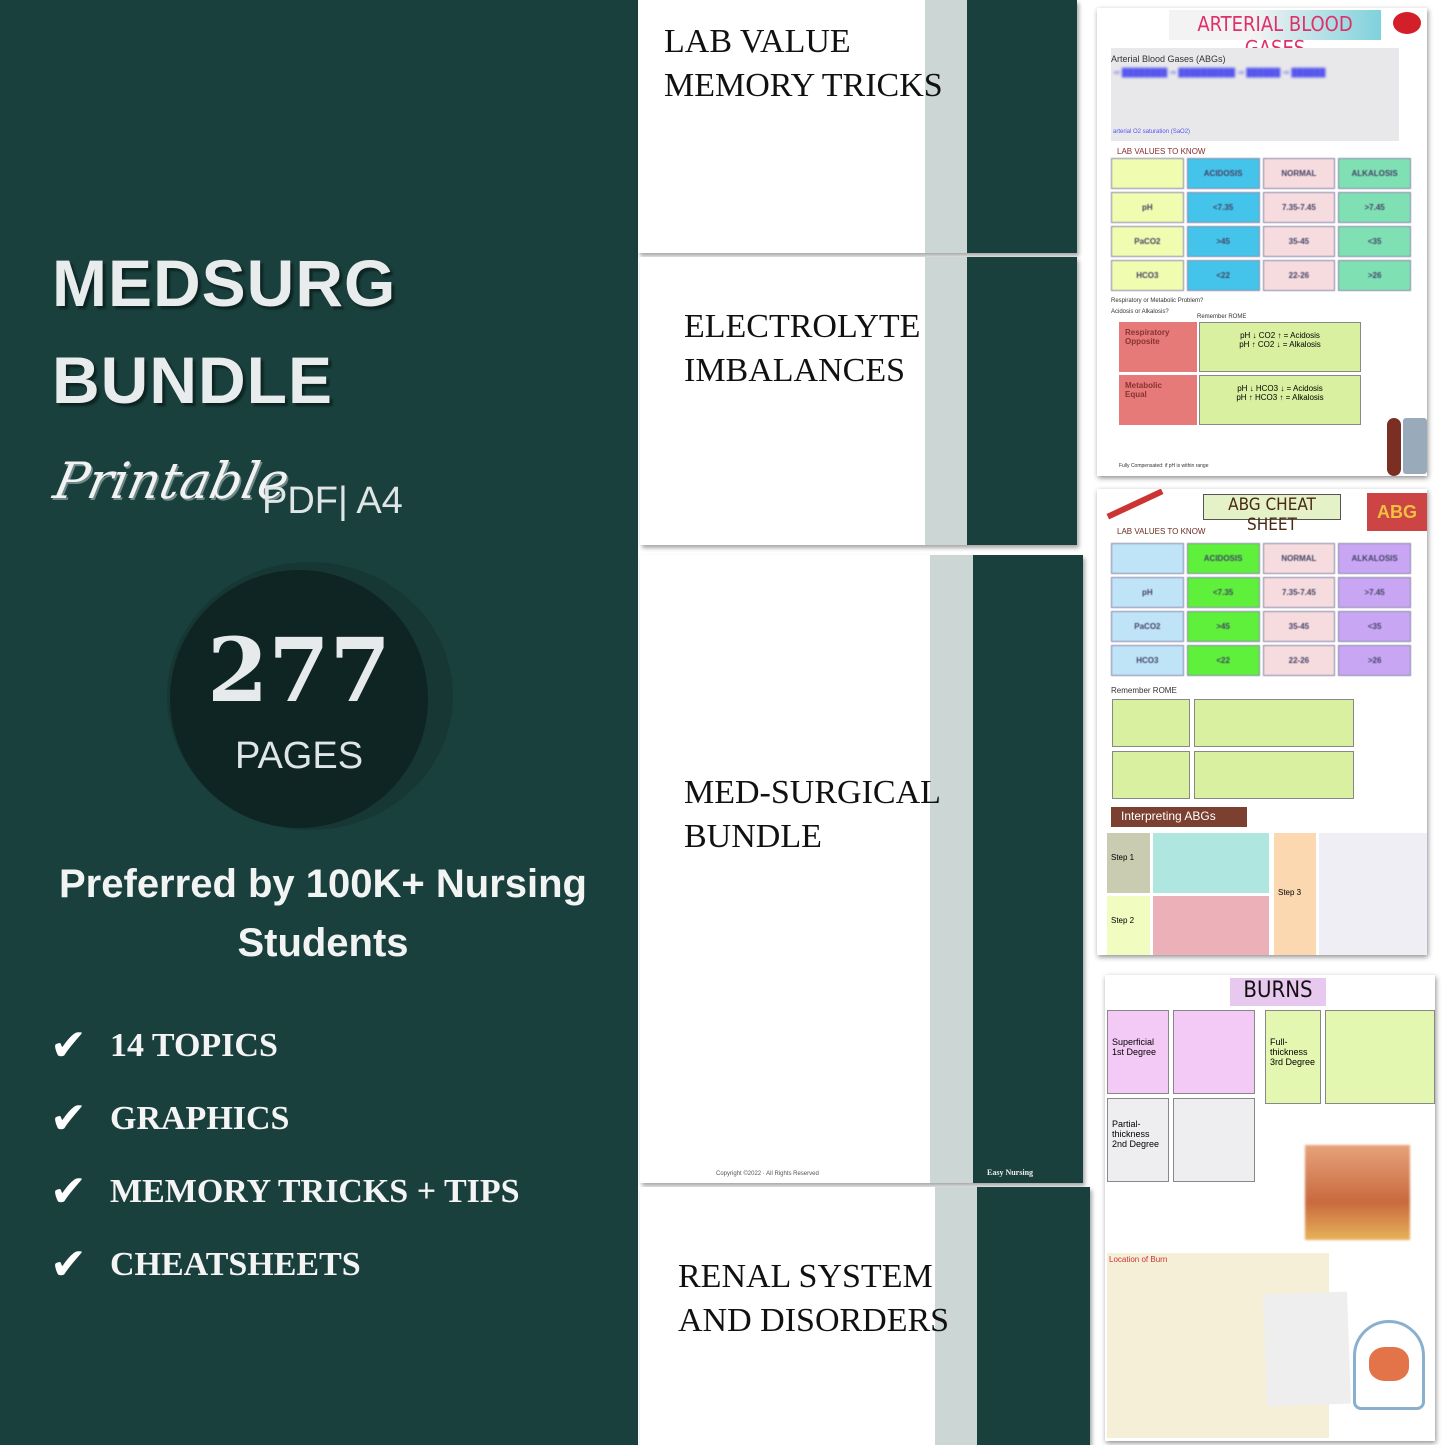 The width and height of the screenshot is (1445, 1445). Describe the element at coordinates (803, 63) in the screenshot. I see `cover-title: LAB VALUE MEMORY TRICKS` at that location.